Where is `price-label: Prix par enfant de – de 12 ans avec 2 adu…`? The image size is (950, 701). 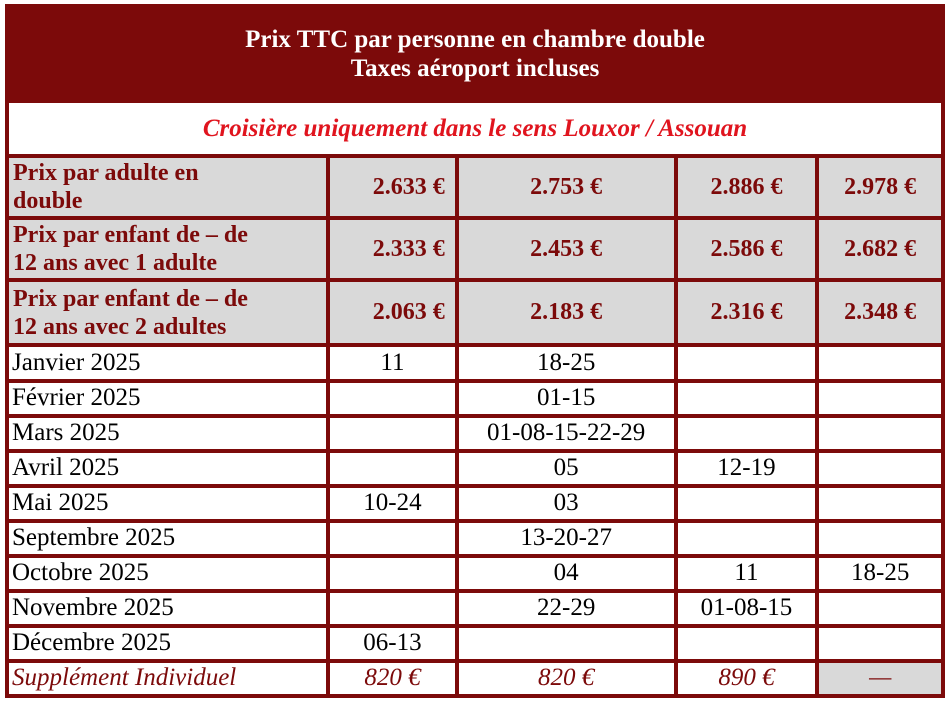
price-label: Prix par enfant de – de 12 ans avec 2 adu… is located at coordinates (168, 313).